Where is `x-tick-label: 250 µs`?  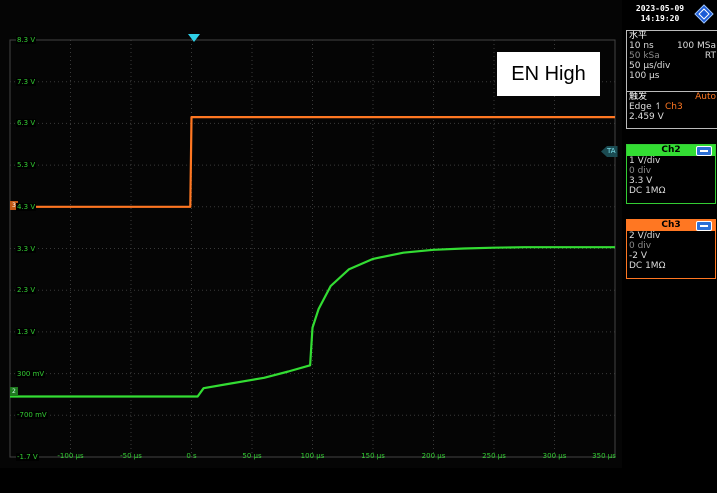 x-tick-label: 250 µs is located at coordinates (494, 456).